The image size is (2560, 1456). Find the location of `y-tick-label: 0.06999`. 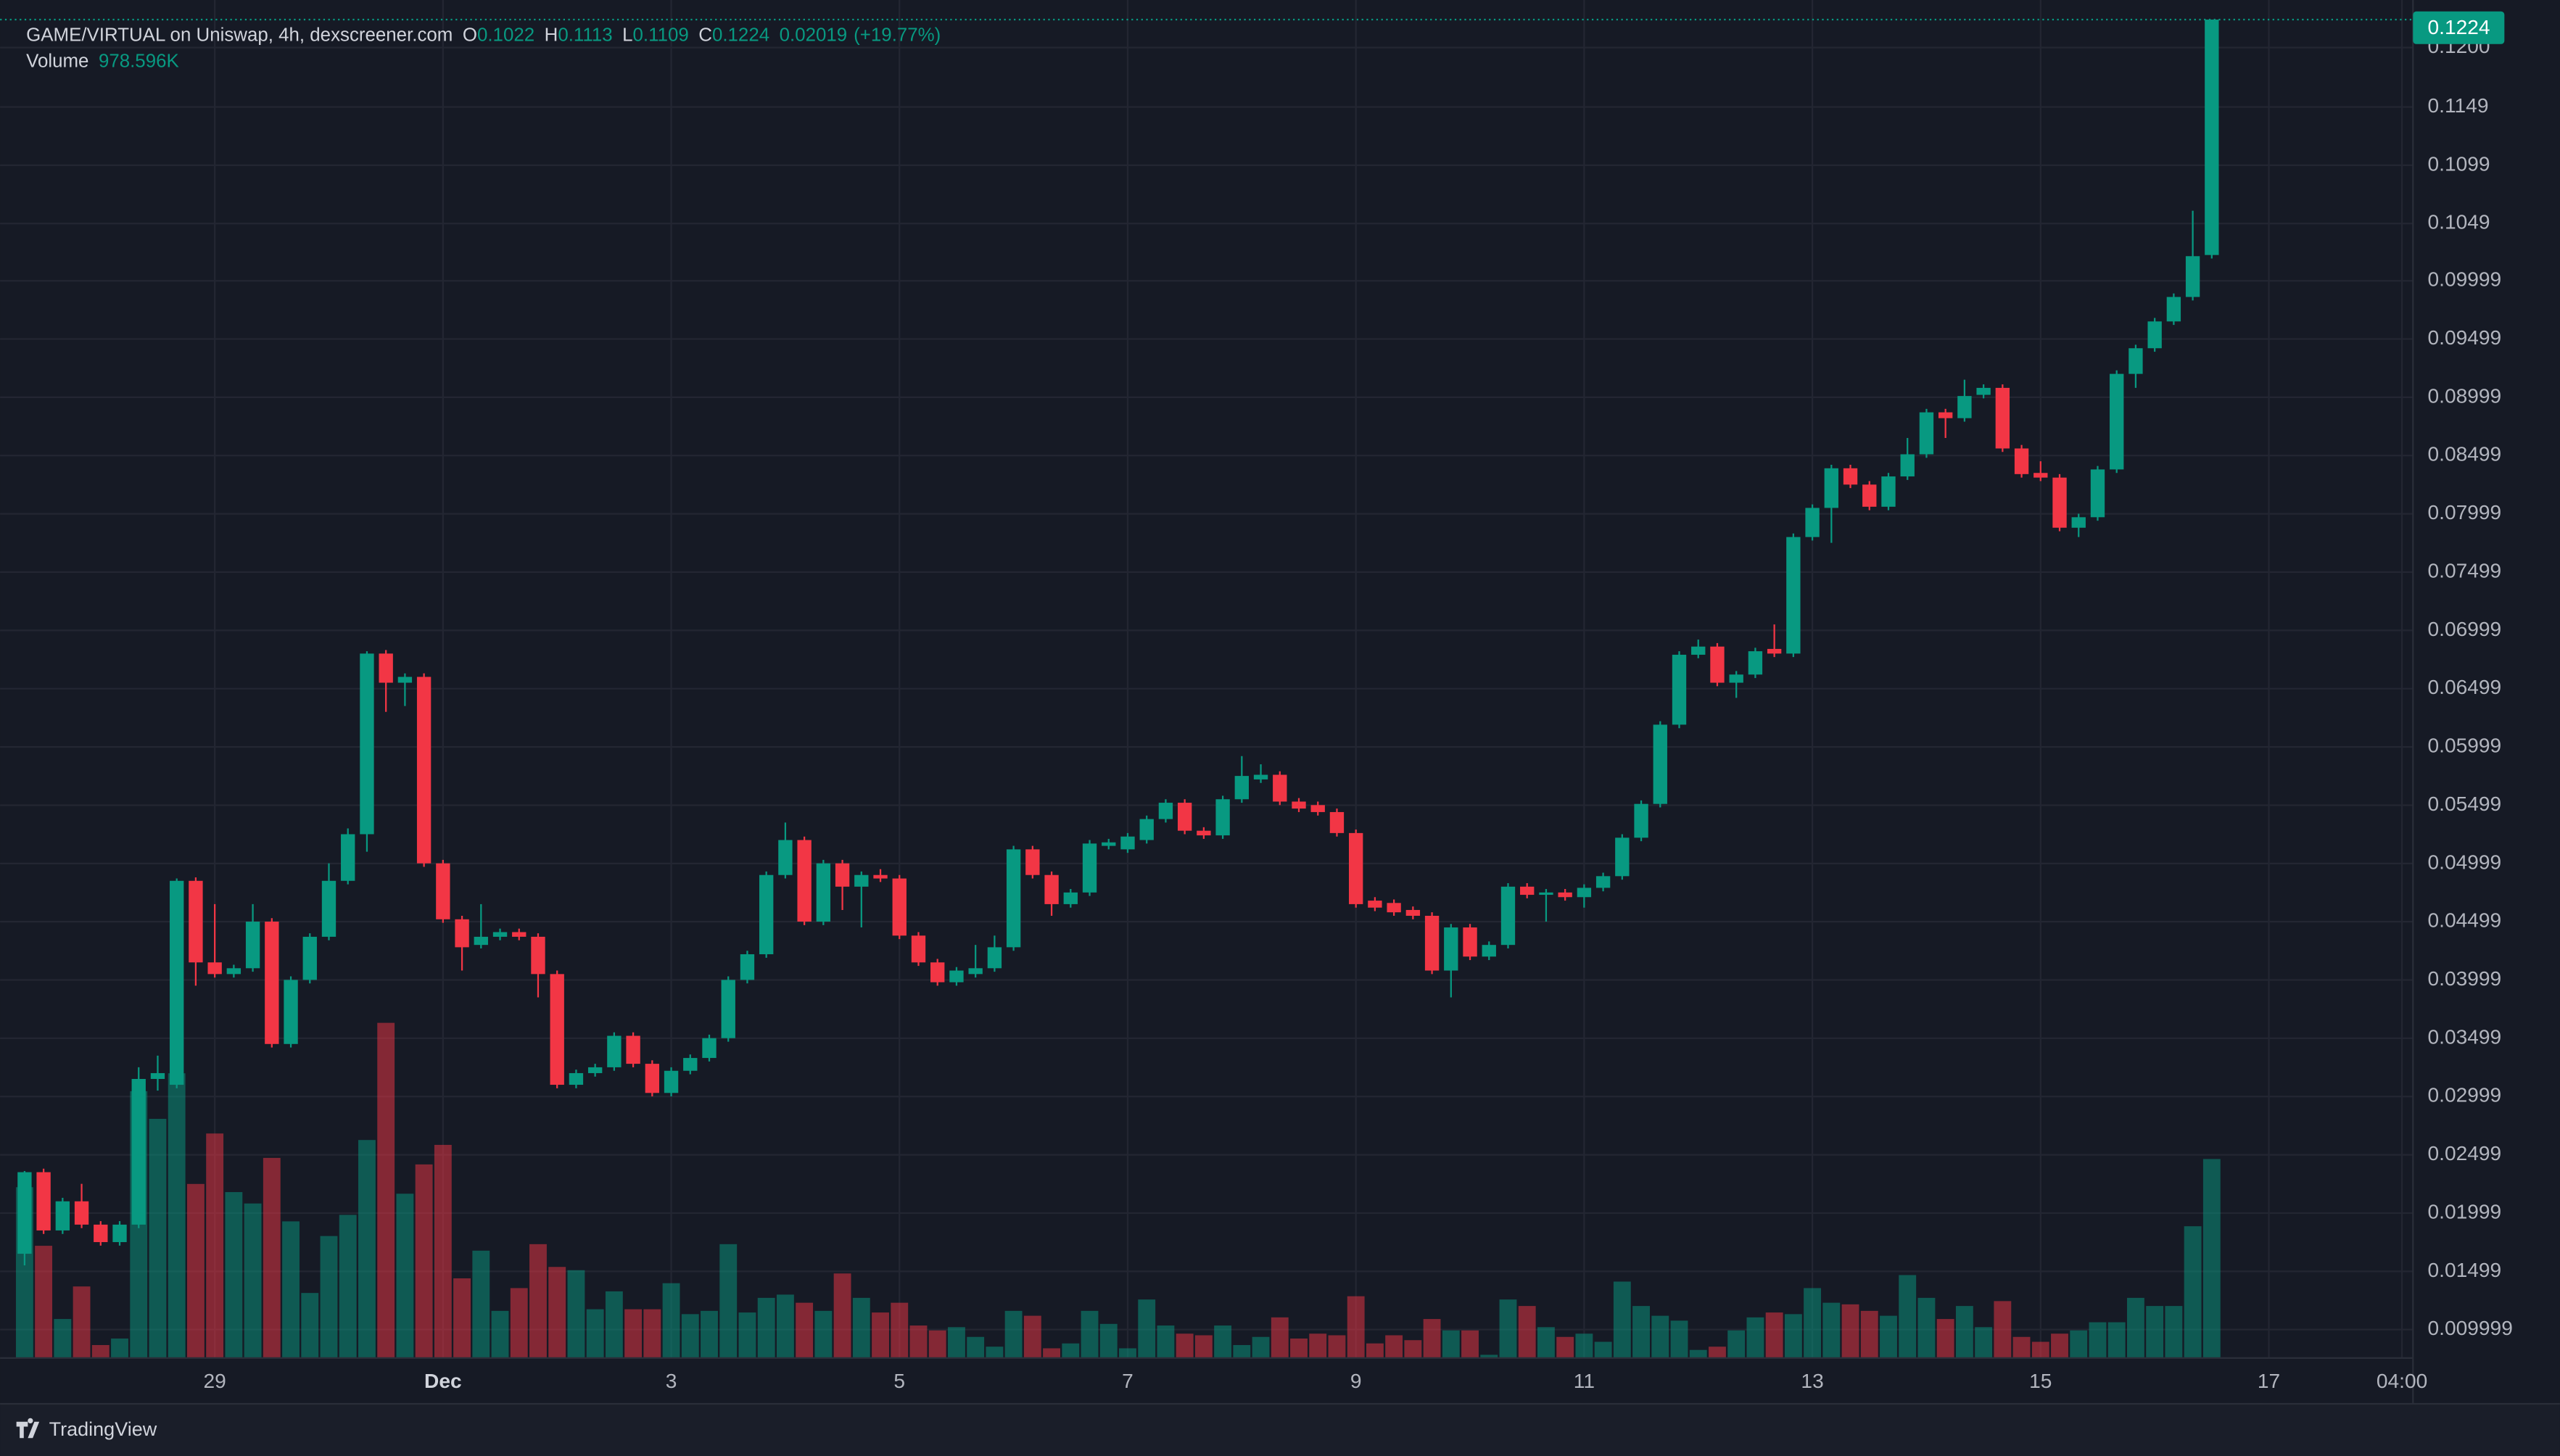

y-tick-label: 0.06999 is located at coordinates (2465, 629).